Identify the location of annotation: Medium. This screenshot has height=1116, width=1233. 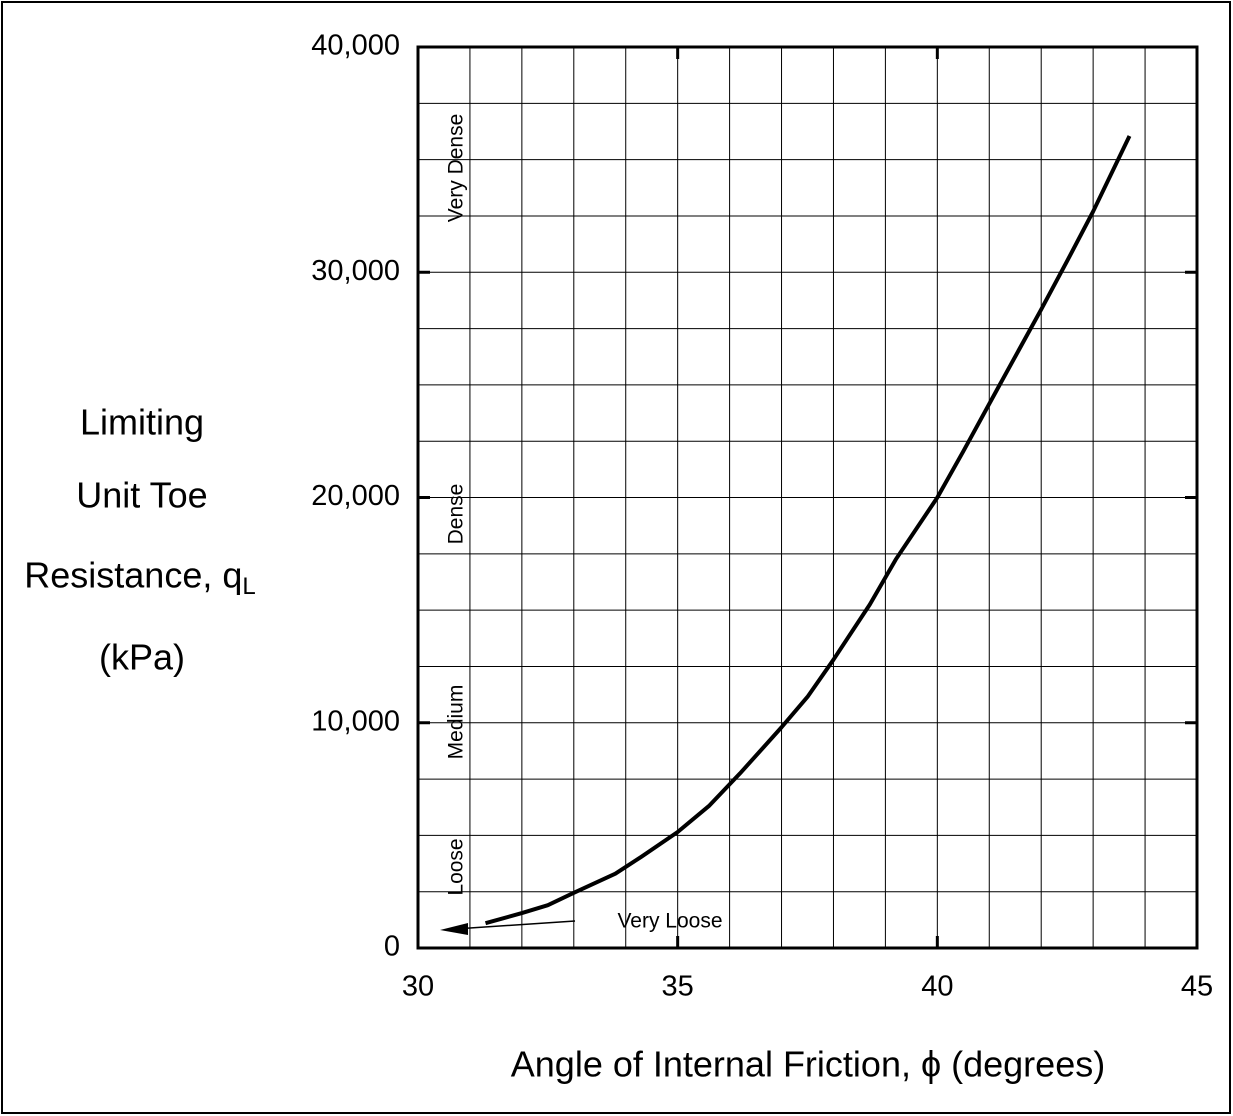
(456, 722).